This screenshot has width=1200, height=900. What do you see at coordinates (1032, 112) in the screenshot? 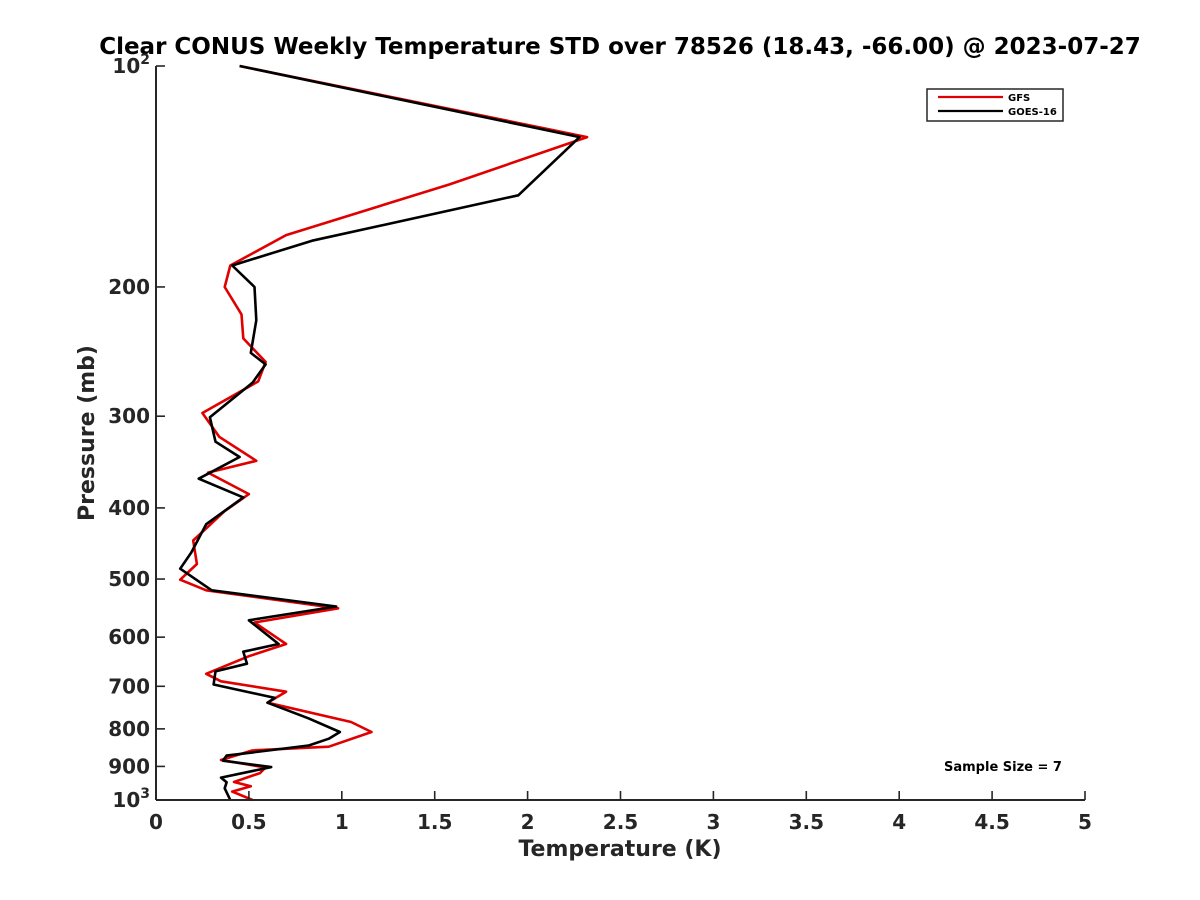
I see `legend-label-goes-16: GOES-16` at bounding box center [1032, 112].